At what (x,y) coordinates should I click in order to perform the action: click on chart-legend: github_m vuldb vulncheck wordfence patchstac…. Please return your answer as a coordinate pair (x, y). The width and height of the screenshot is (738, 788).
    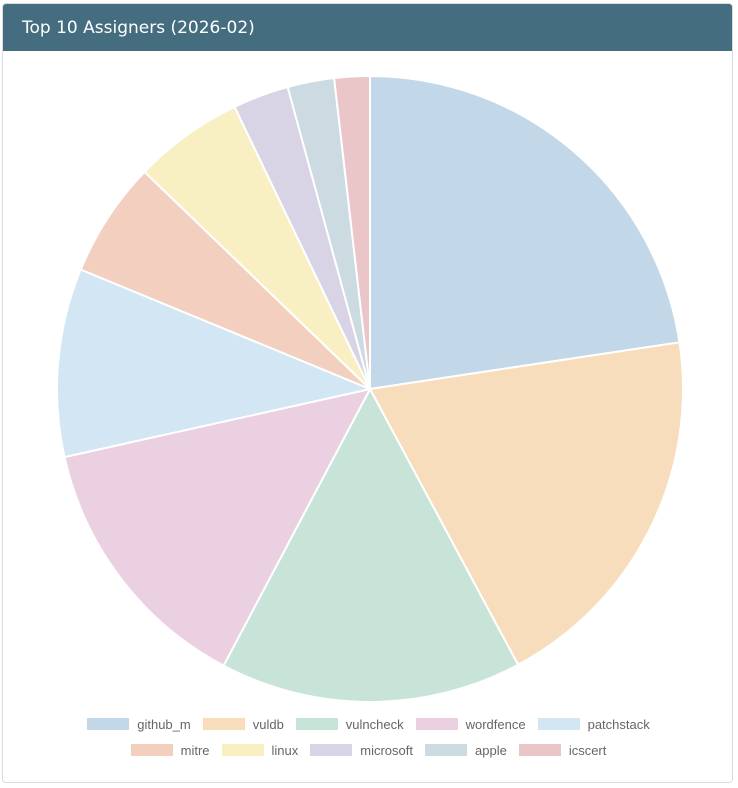
    Looking at the image, I should click on (367, 737).